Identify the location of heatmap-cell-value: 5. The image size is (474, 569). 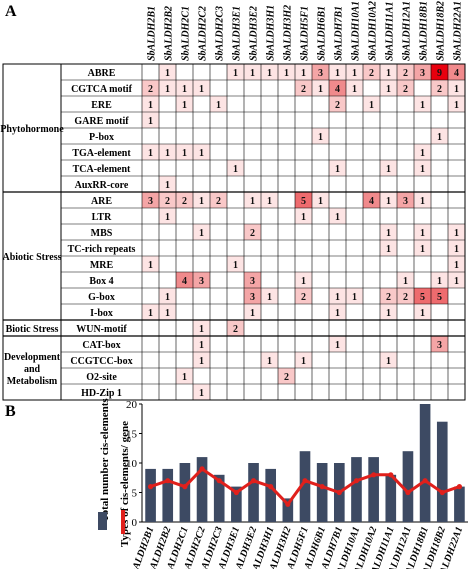
(422, 297).